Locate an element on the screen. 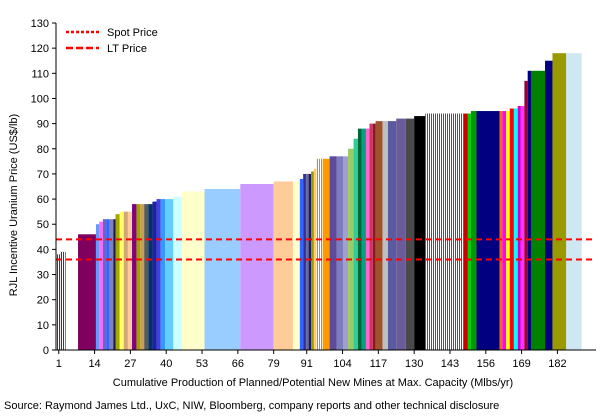  x-tick-label-169: 169 is located at coordinates (521, 364).